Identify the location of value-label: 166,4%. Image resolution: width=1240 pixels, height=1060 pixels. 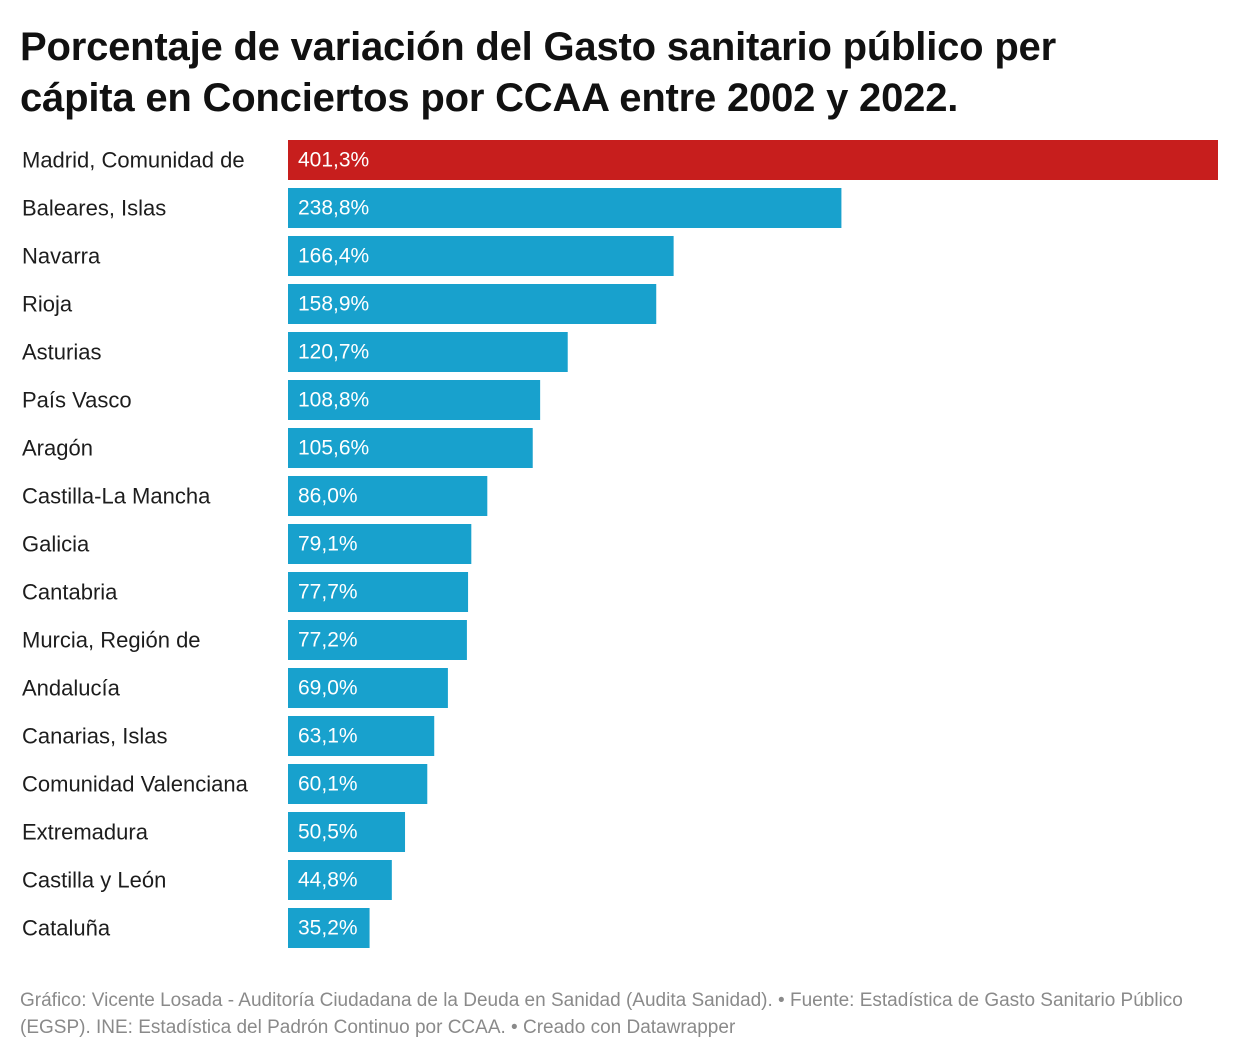
(333, 256).